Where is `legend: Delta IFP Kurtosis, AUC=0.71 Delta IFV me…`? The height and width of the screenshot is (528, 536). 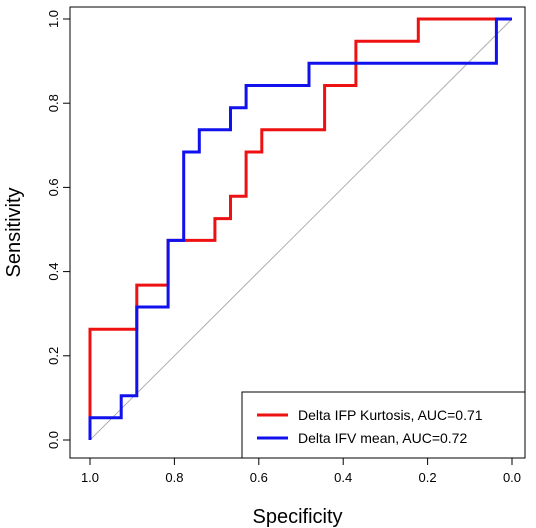 legend: Delta IFP Kurtosis, AUC=0.71 Delta IFV me… is located at coordinates (383, 425).